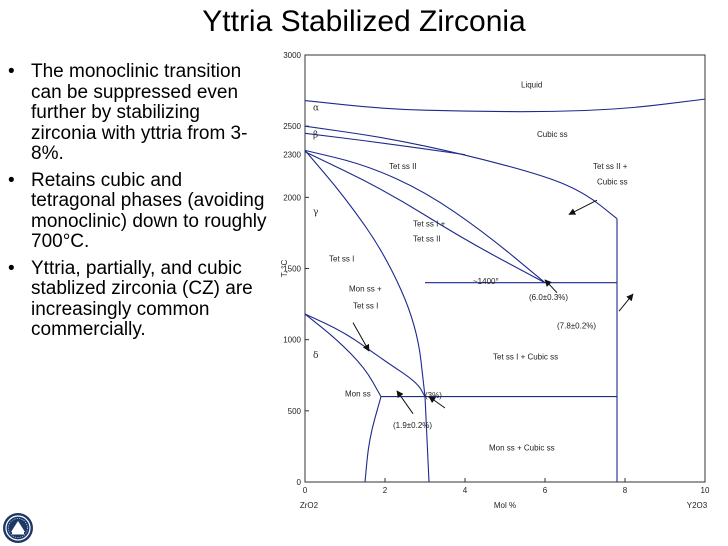  Describe the element at coordinates (292, 55) in the screenshot. I see `y-tick-label: 3000` at that location.